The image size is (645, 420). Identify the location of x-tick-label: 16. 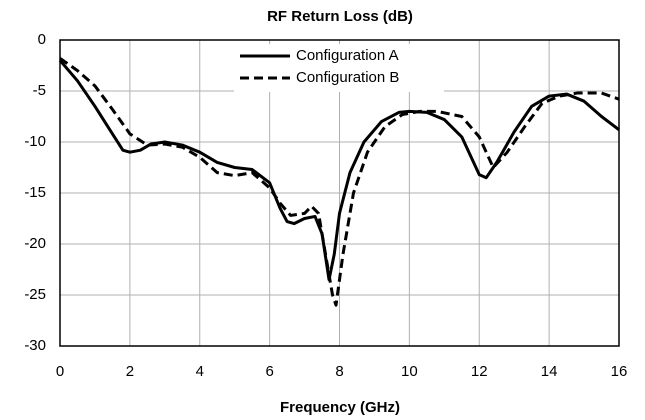
(619, 371).